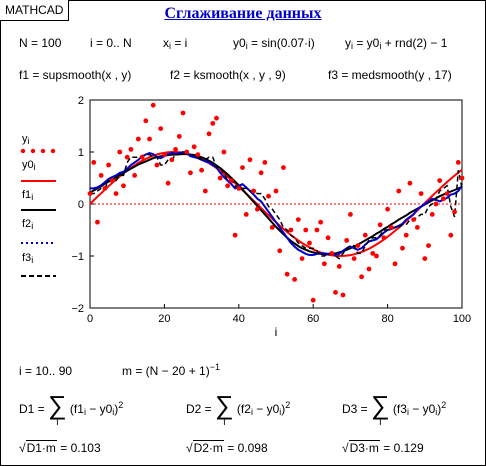 Image resolution: width=486 pixels, height=466 pixels. I want to click on m-expr: m = (N − 20 + 1), so click(166, 371).